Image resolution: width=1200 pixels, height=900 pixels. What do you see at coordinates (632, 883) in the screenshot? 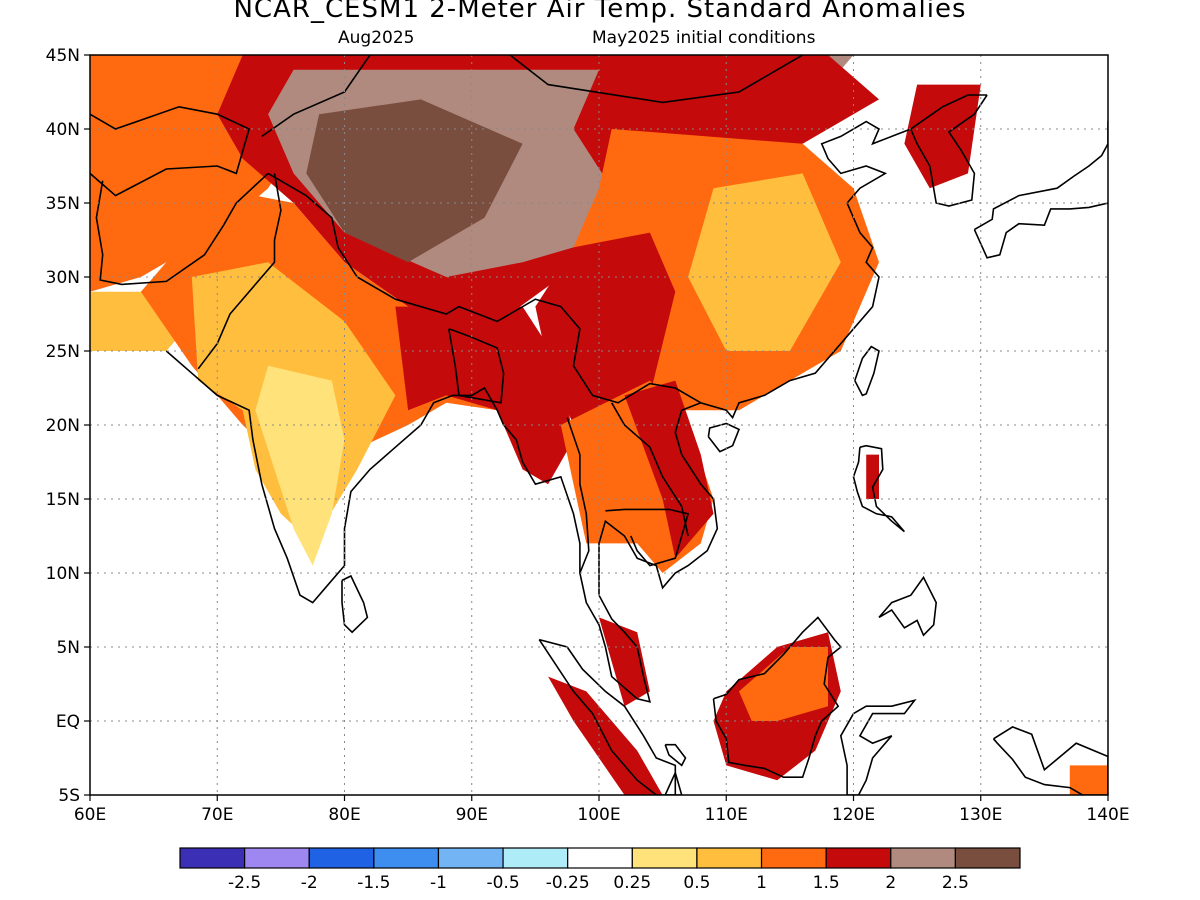
I see `colorbar-label: 0.25` at bounding box center [632, 883].